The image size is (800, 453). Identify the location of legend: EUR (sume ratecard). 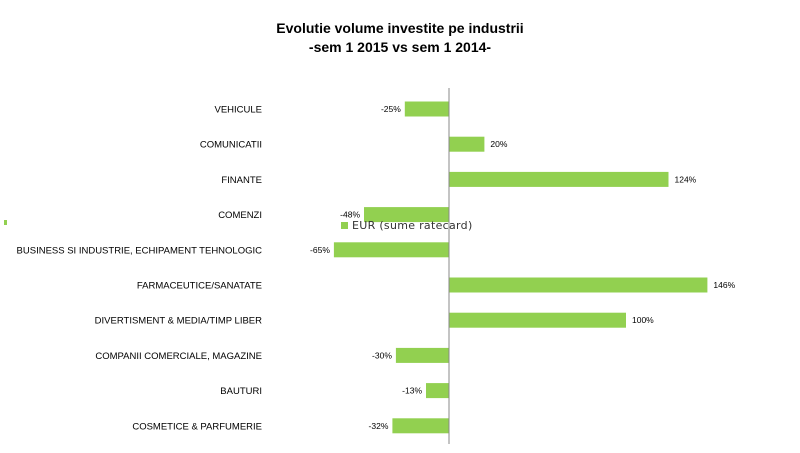
(407, 225).